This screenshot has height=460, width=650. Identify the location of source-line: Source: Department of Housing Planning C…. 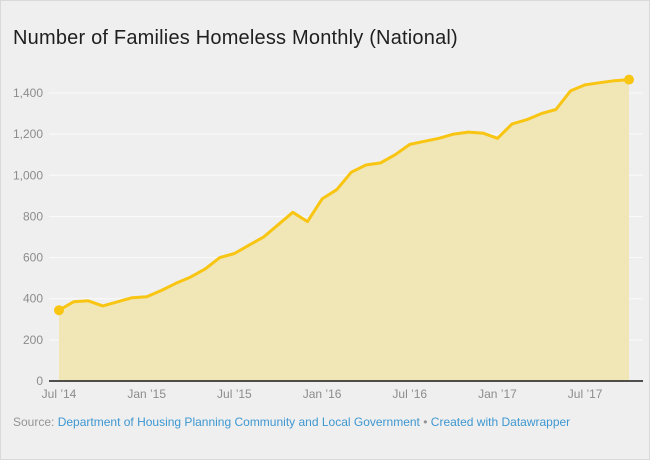
(291, 422).